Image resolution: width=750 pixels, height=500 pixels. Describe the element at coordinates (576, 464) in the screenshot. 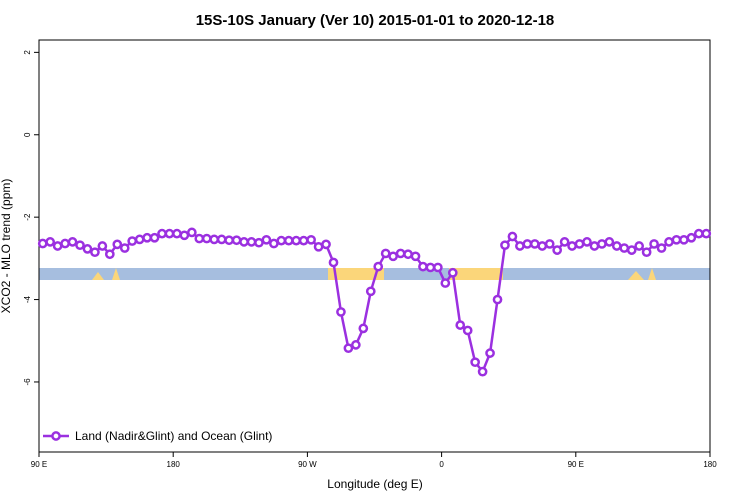

I see `x-tick-label: 90 E` at that location.